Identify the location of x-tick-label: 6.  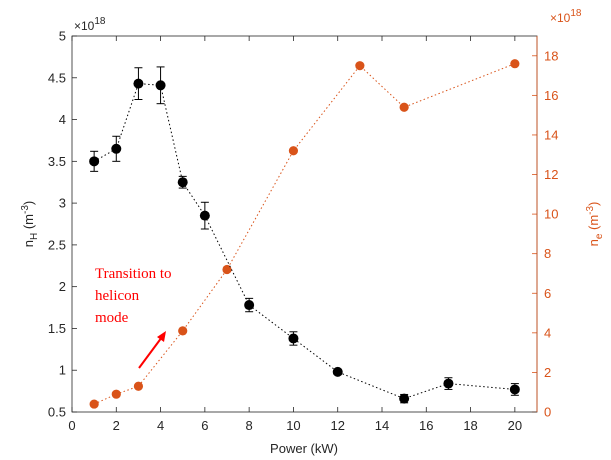
(204, 425).